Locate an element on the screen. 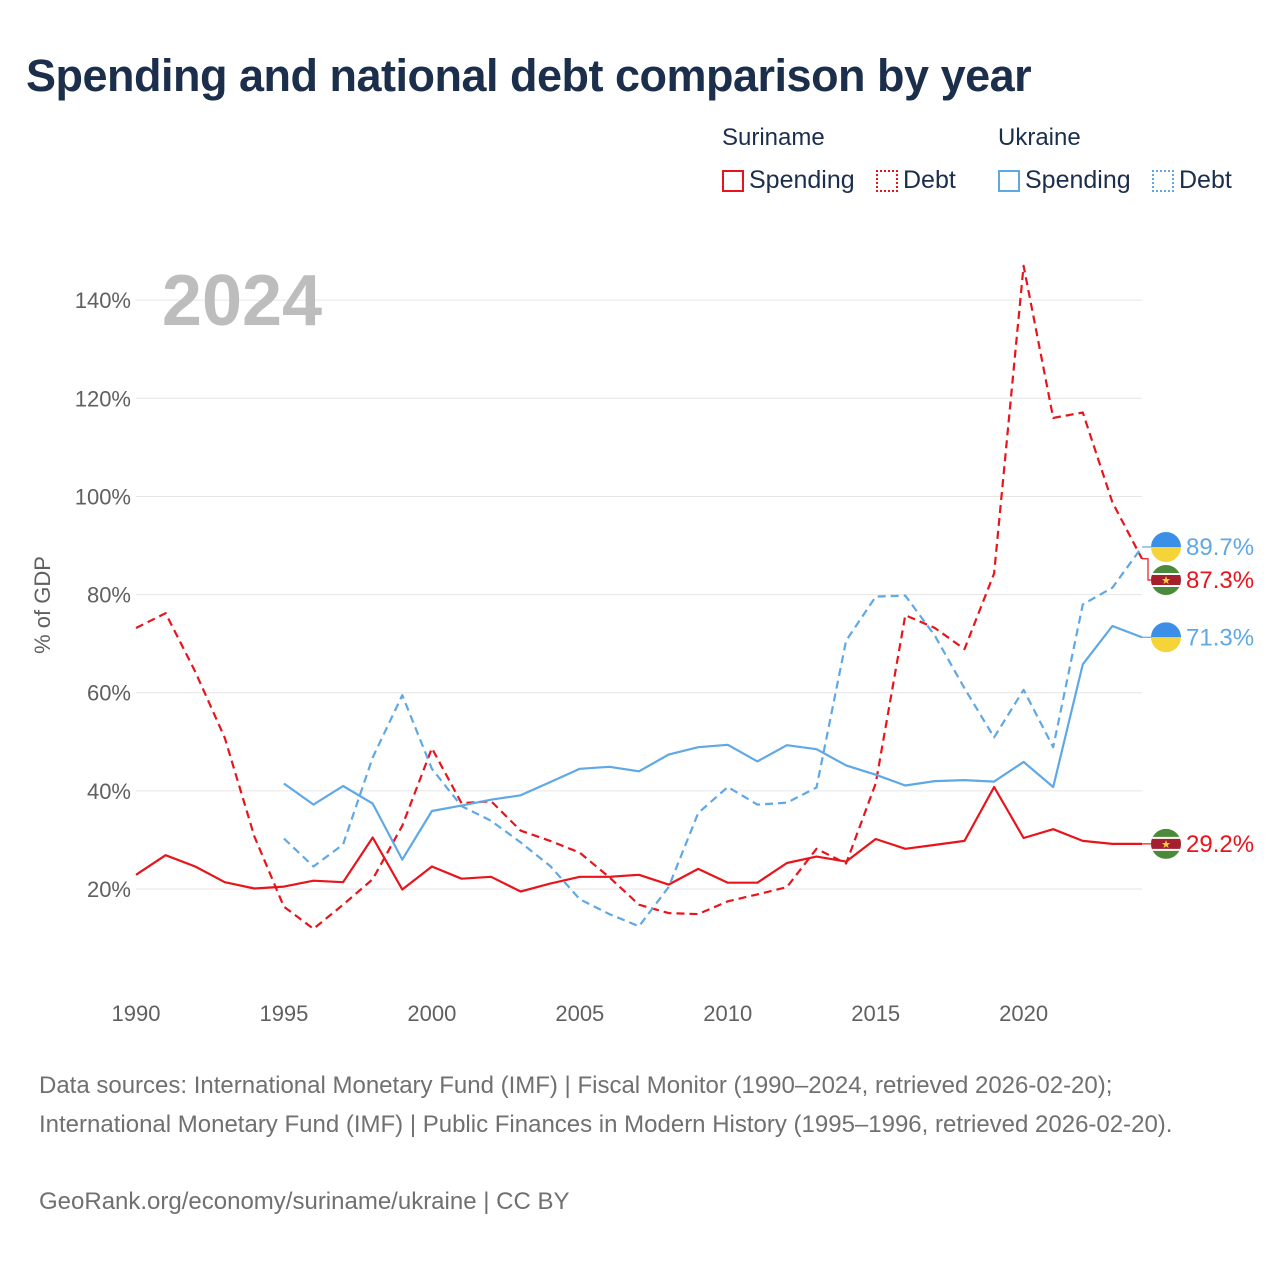 This screenshot has height=1280, width=1280. x-axis-ticks: 1990 1995 2000 2005 2010 2015 2020 is located at coordinates (580, 1013).